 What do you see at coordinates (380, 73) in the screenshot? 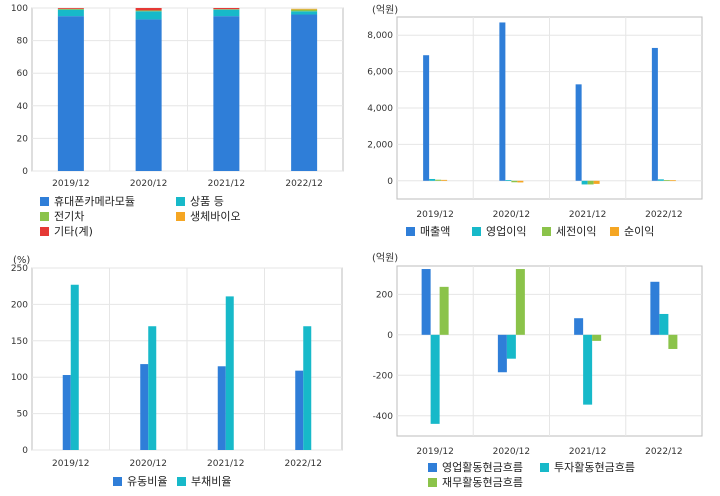
I see `y-tick-label: 6,000` at bounding box center [380, 73].